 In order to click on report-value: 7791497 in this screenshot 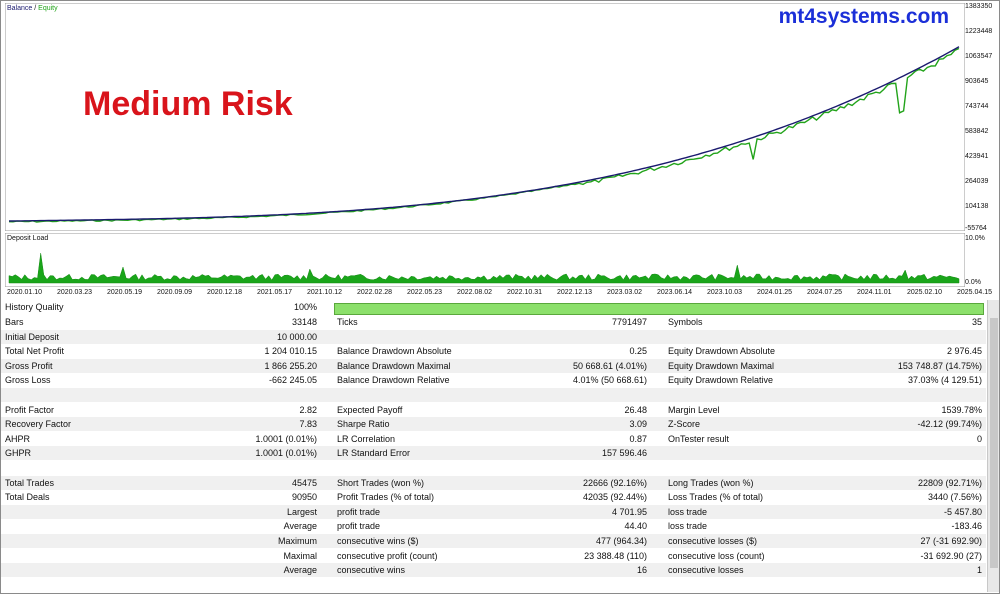, I will do `click(629, 322)`.